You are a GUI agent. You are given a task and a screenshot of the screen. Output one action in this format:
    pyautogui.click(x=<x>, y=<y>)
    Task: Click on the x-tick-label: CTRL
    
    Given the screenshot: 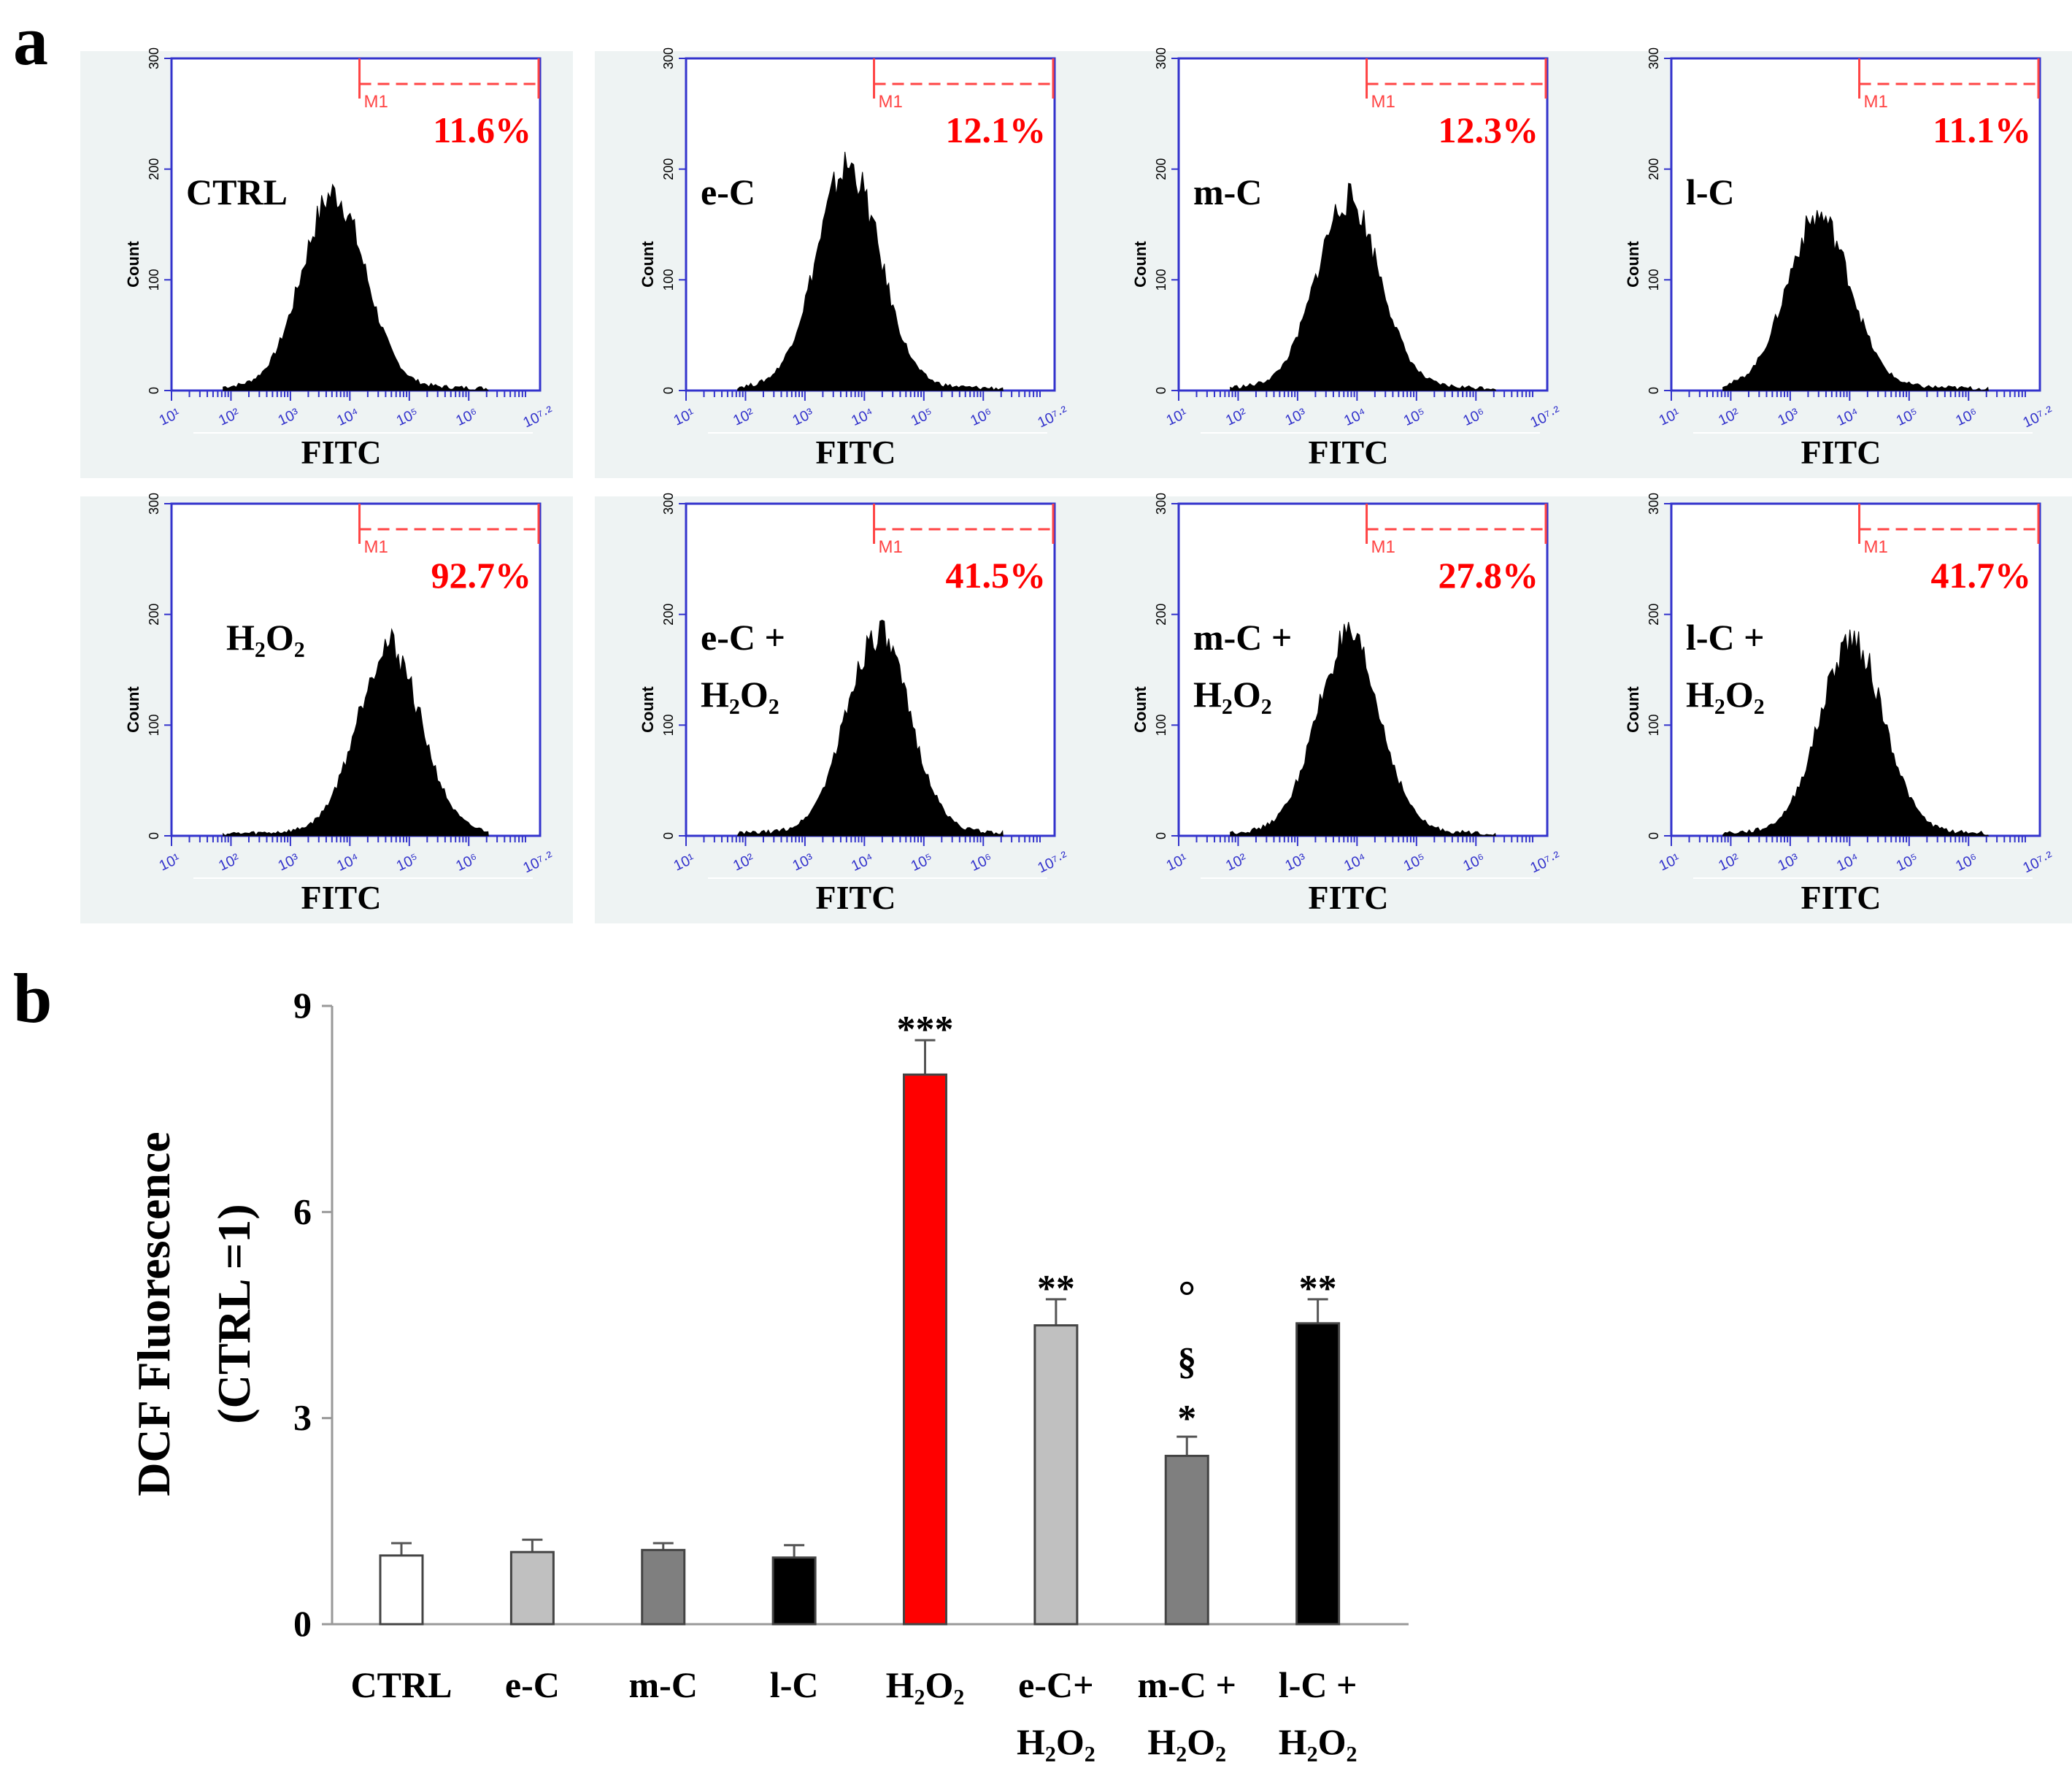 What is the action you would take?
    pyautogui.click(x=401, y=1684)
    